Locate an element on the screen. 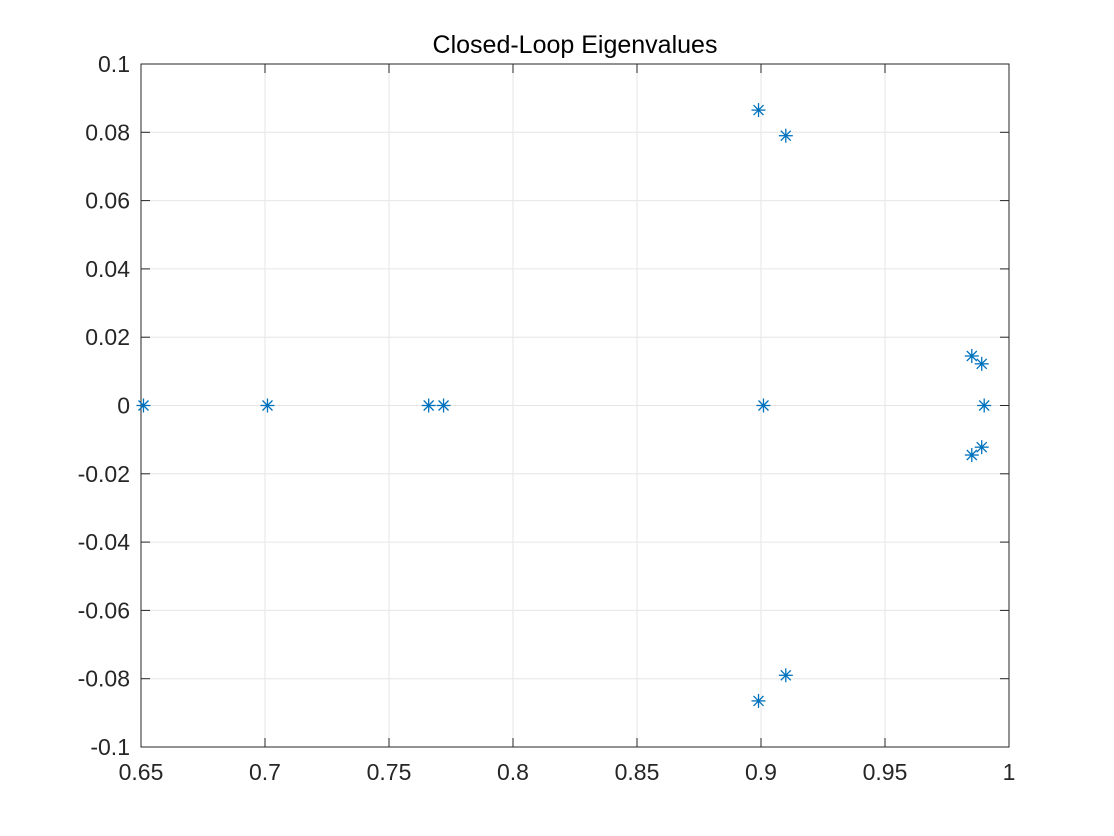 This screenshot has height=836, width=1114. x-tick-label: 0.85 is located at coordinates (637, 772).